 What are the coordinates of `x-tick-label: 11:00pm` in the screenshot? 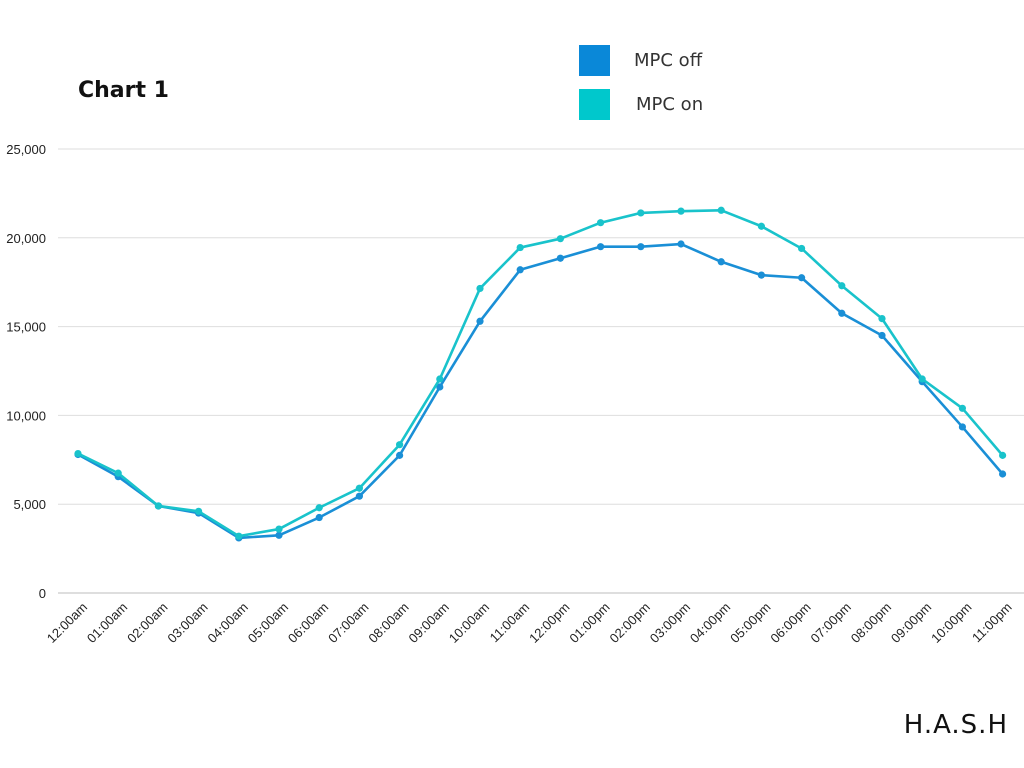 It's located at (992, 623).